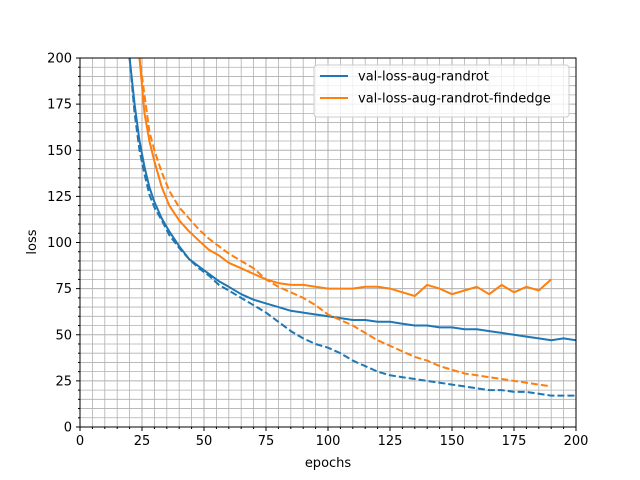 The image size is (640, 480). What do you see at coordinates (454, 99) in the screenshot?
I see `legend-label: val-loss-aug-randrot-findedge` at bounding box center [454, 99].